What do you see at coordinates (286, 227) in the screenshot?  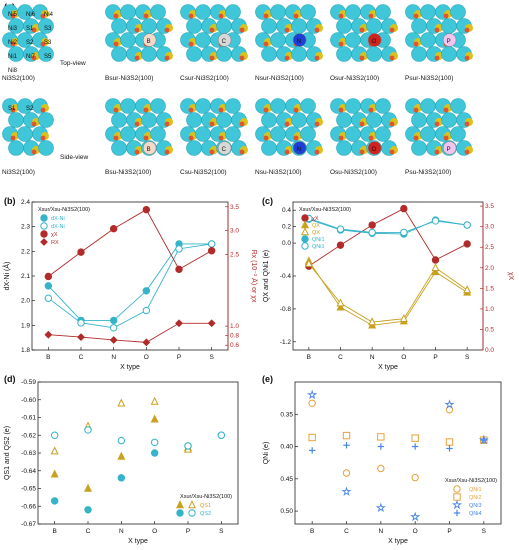 I see `y-tick-label: 0.2` at bounding box center [286, 227].